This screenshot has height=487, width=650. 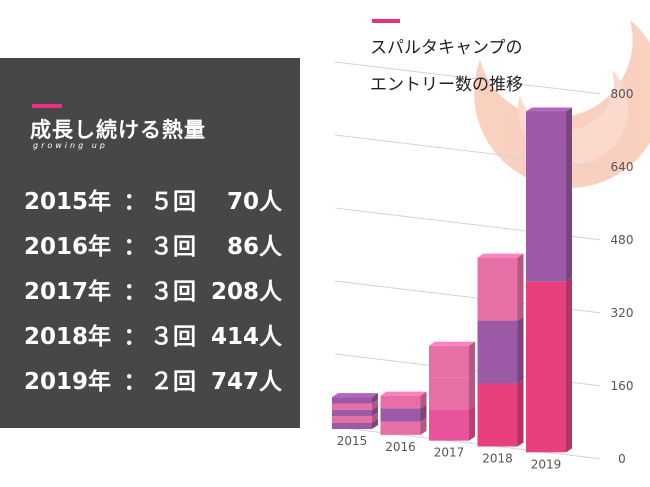 I want to click on stat-row-2016: 2016年 ： ３回 86人, so click(x=153, y=244).